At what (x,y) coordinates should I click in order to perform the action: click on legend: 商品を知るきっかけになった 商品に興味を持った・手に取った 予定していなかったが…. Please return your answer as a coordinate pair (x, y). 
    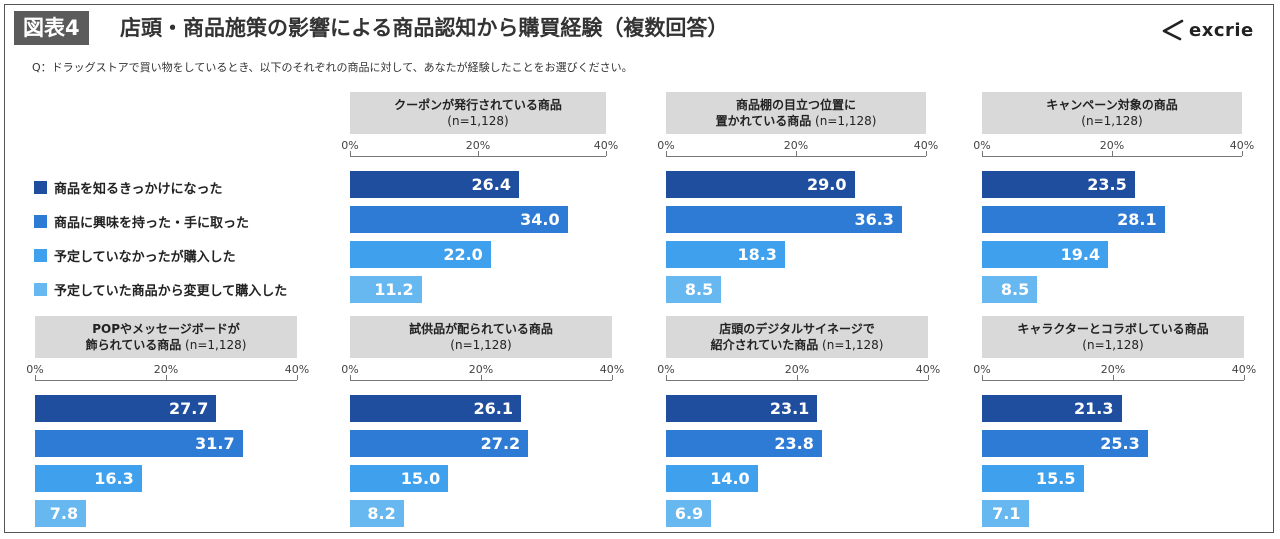
    Looking at the image, I should click on (194, 238).